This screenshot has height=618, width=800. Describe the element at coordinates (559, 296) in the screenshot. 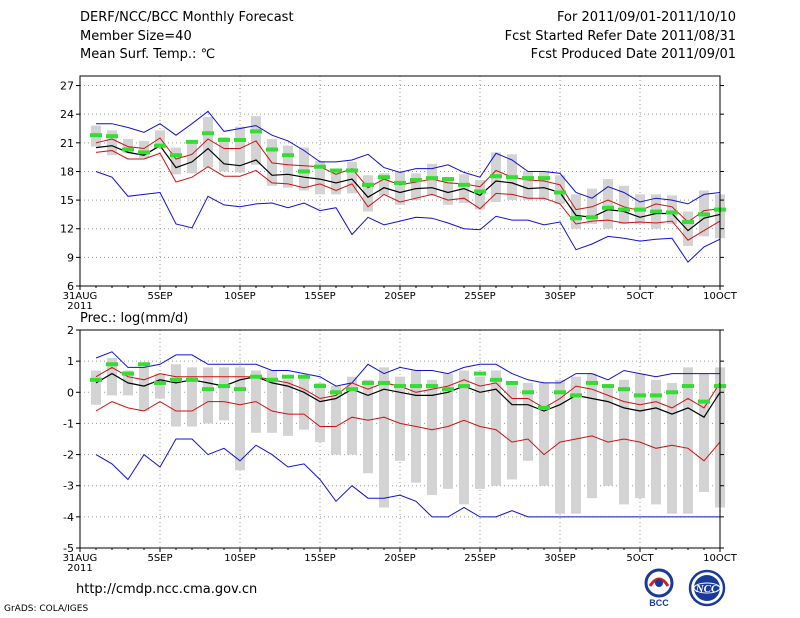

I see `temperature-xtick-label: 30SEP` at that location.